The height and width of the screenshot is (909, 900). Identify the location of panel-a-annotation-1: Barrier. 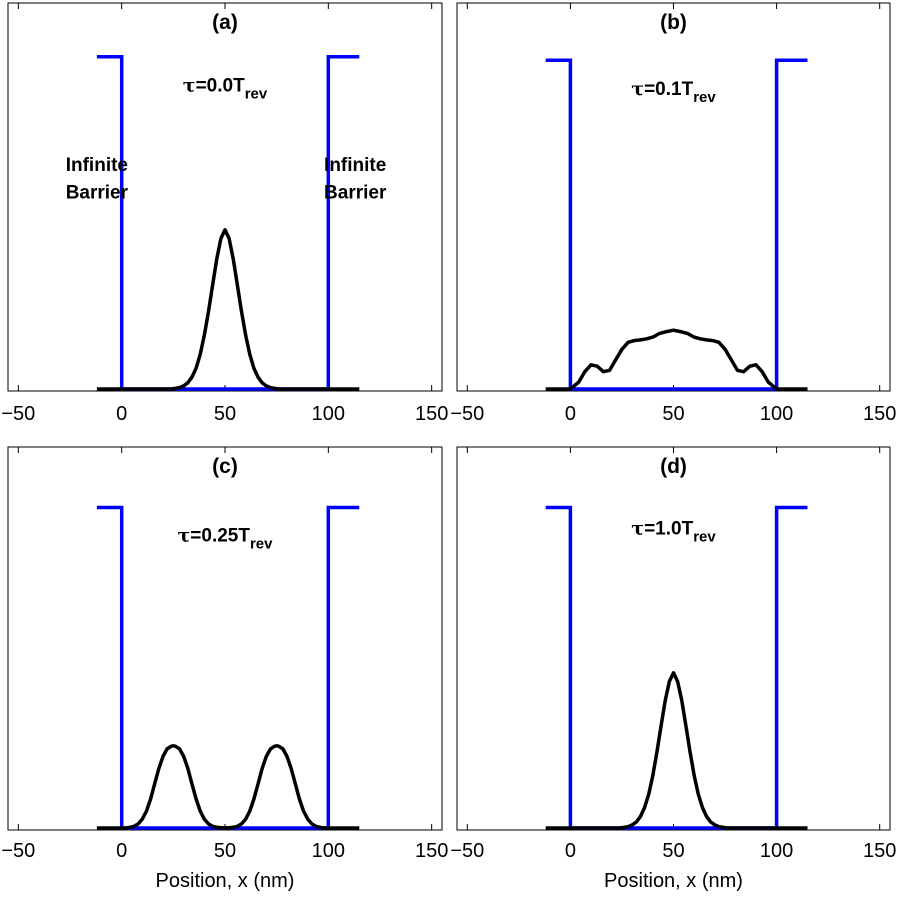
(97, 193).